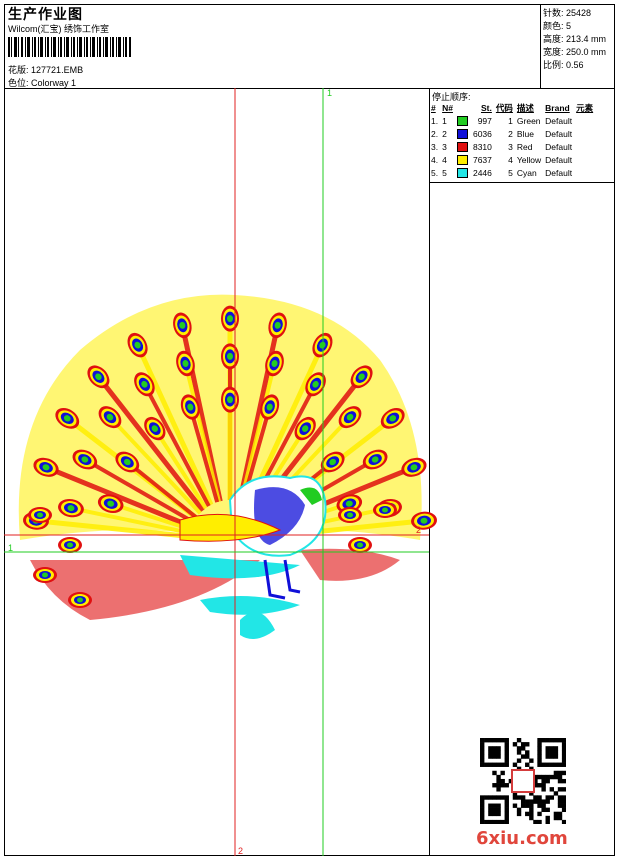  I want to click on cell-idx: 4., so click(435, 159).